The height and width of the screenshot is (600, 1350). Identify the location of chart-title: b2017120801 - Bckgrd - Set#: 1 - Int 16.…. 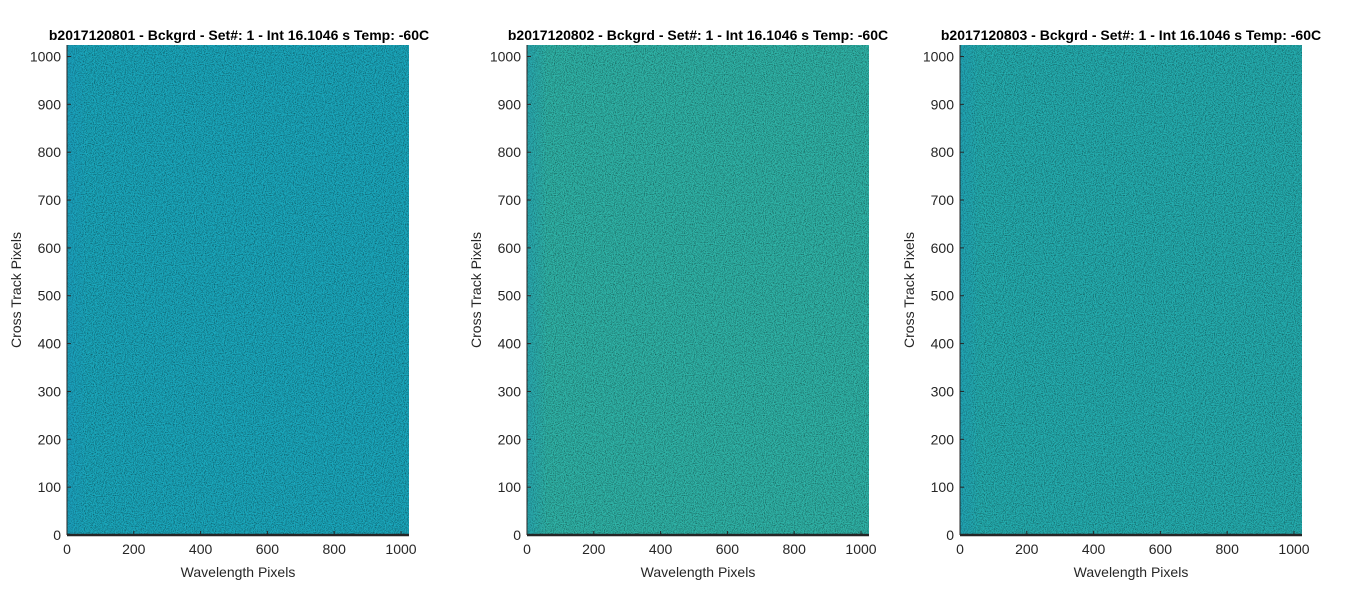
(239, 35).